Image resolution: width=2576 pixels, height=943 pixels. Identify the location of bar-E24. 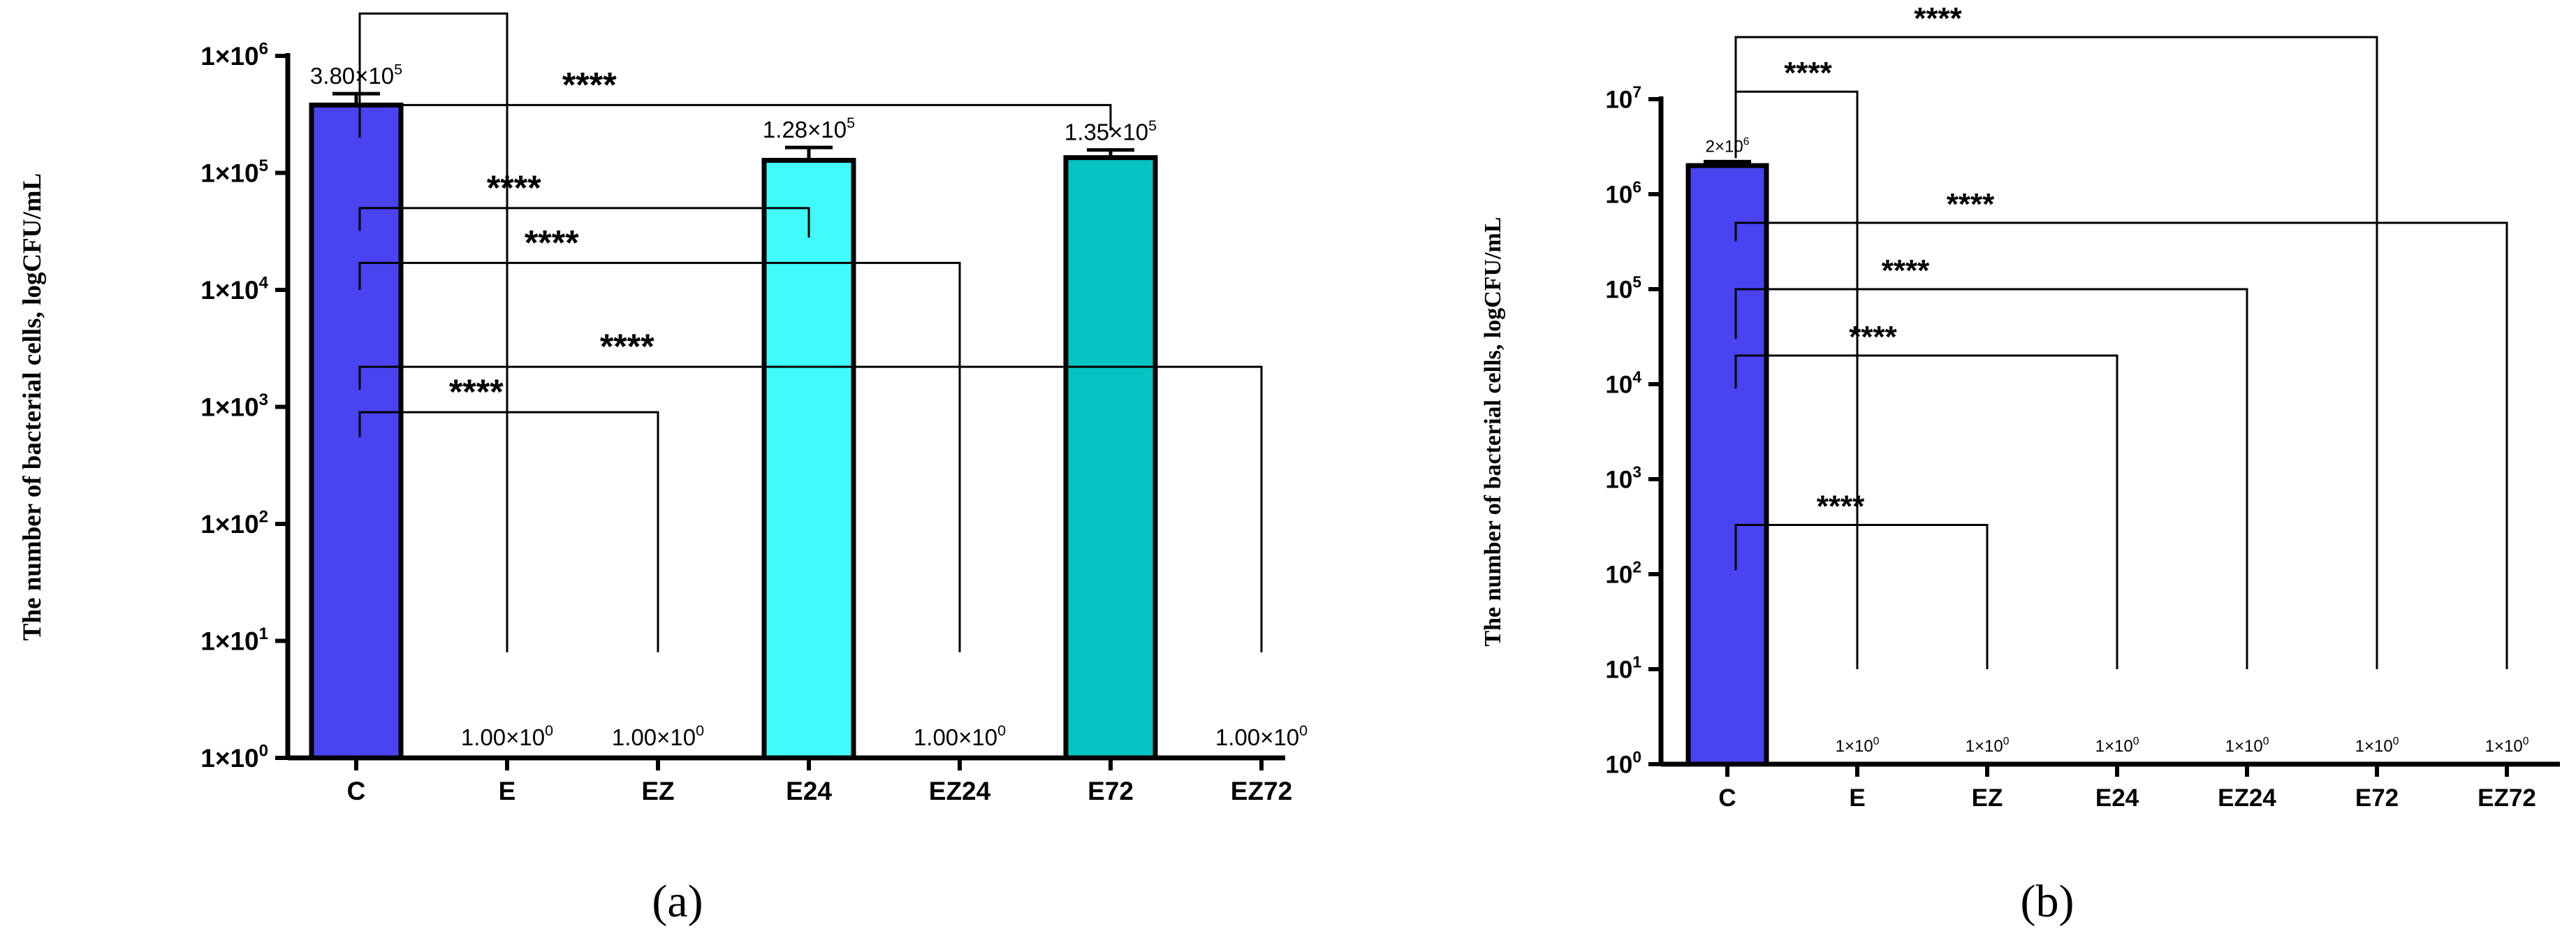
(809, 459).